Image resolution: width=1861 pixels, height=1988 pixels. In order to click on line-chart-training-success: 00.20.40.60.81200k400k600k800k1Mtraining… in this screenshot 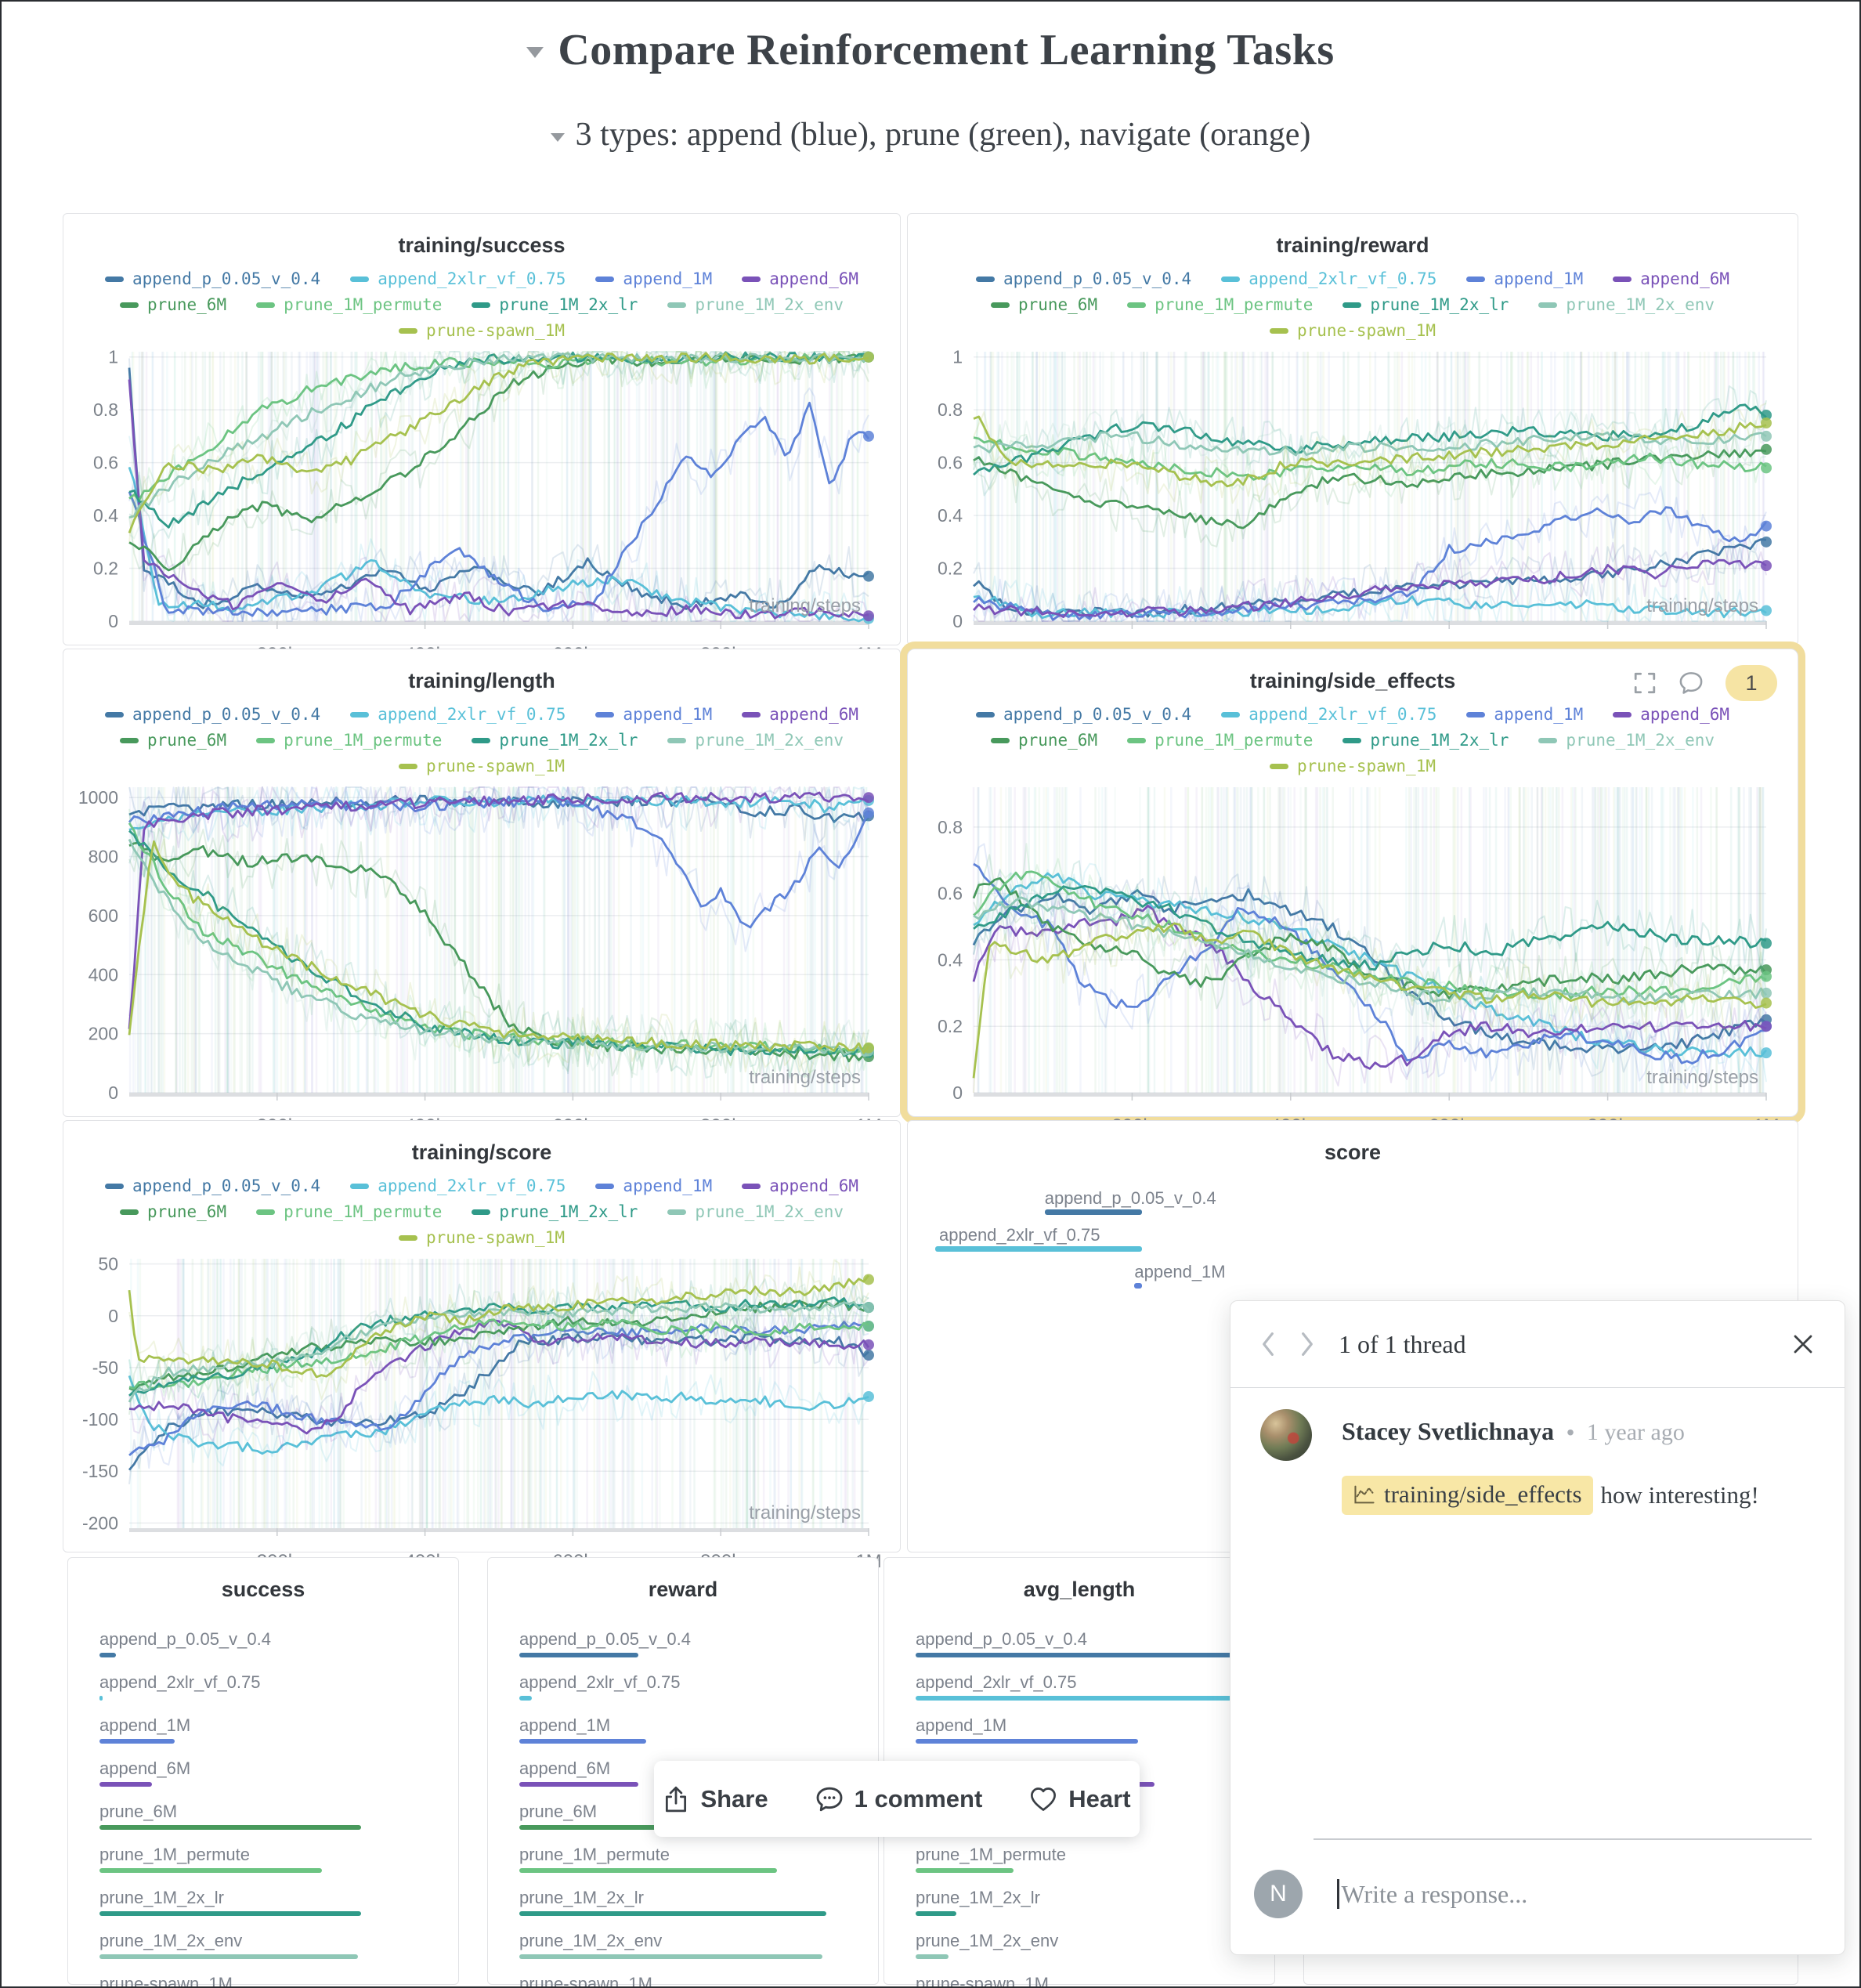, I will do `click(479, 506)`.